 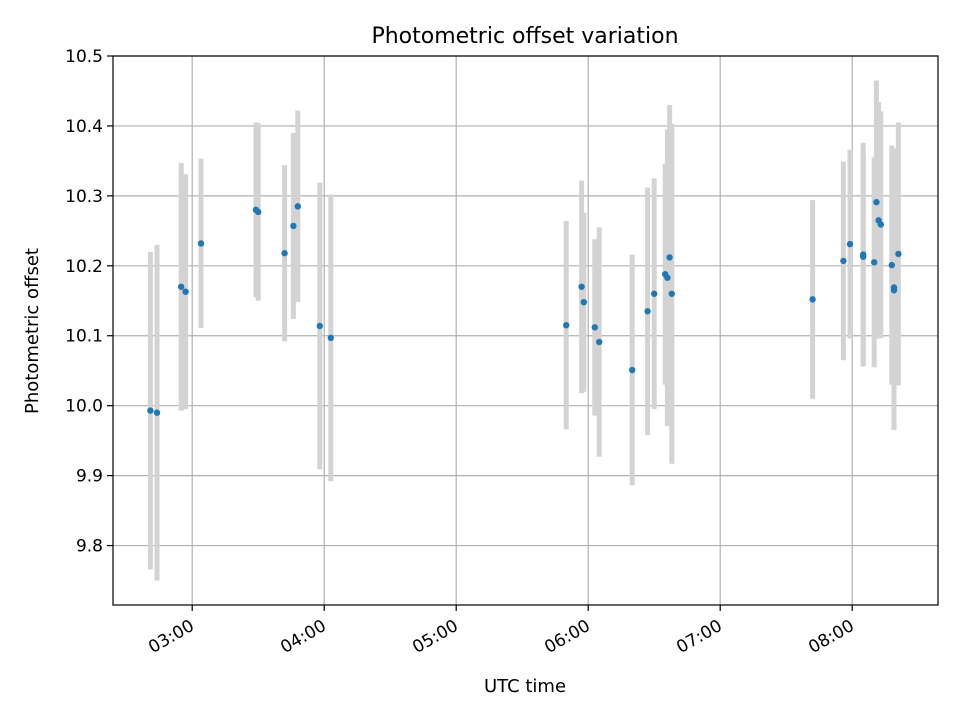 I want to click on y-tick-label: 10.4, so click(x=84, y=127).